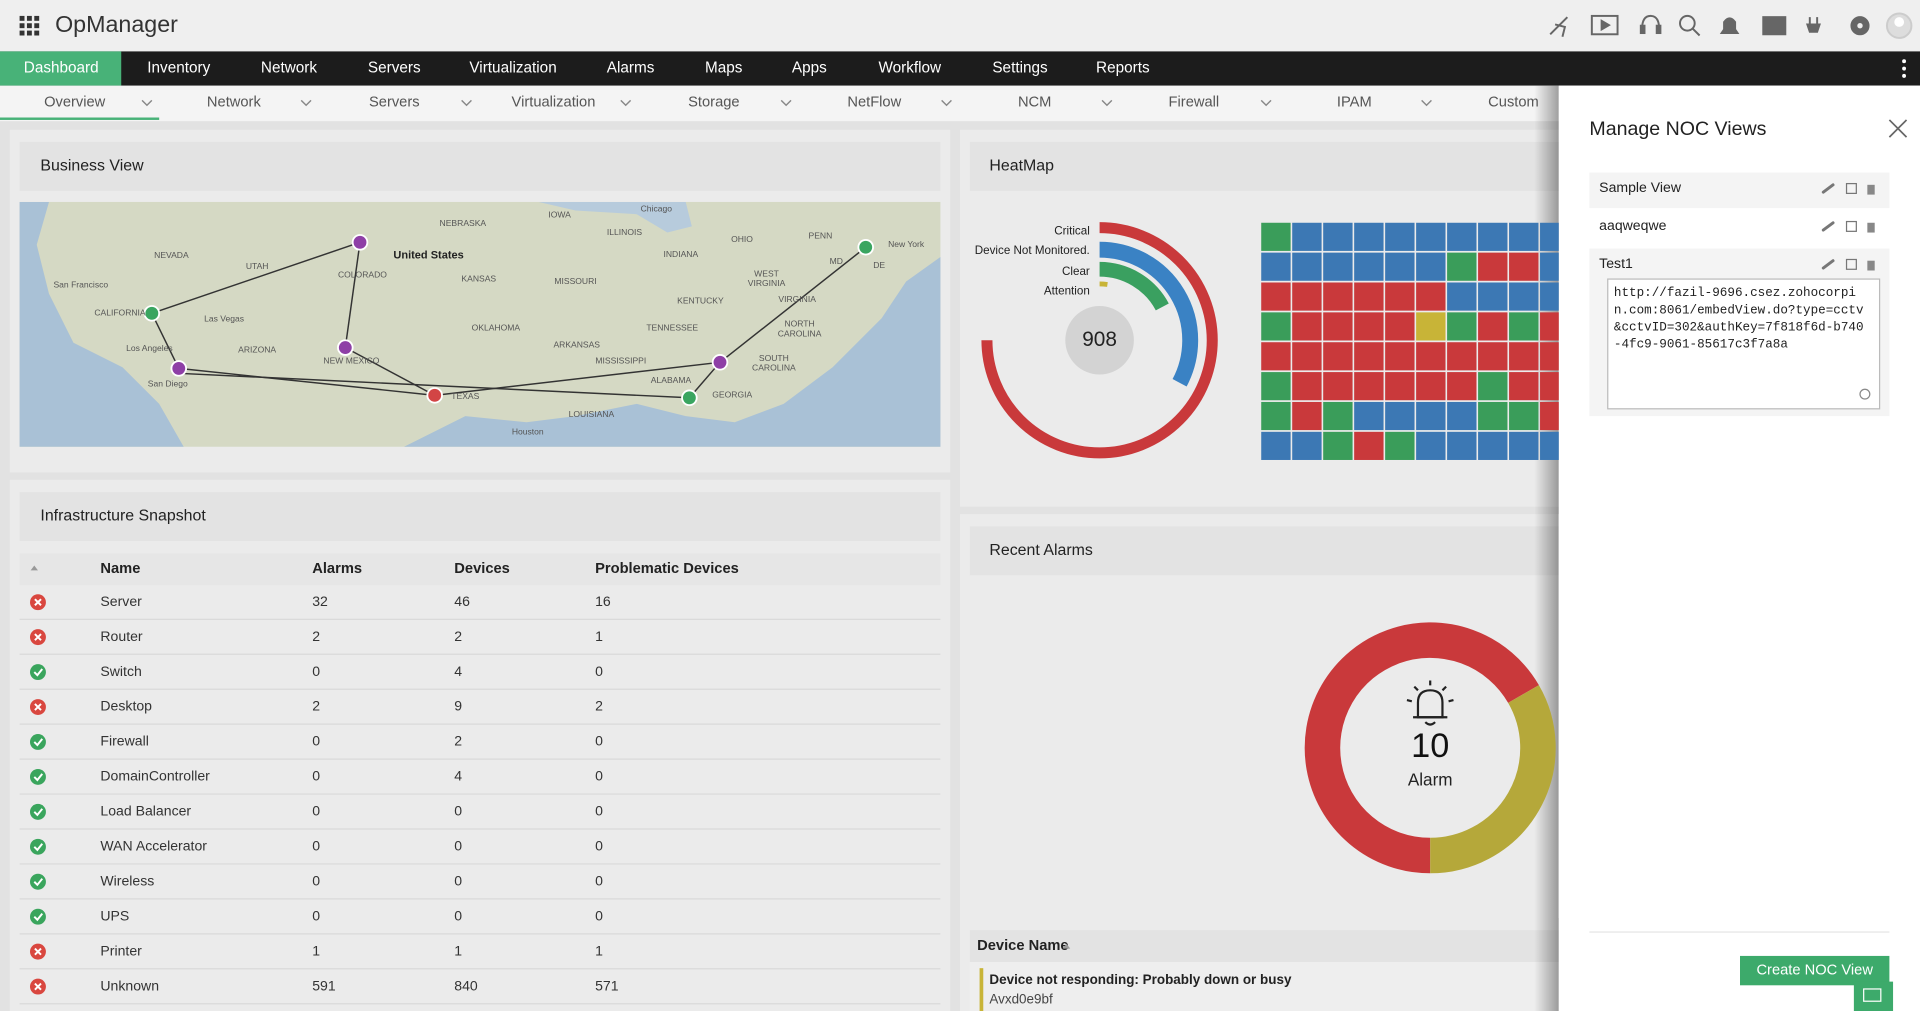  Describe the element at coordinates (554, 103) in the screenshot. I see `sub-nav-tab: Virtualization` at that location.